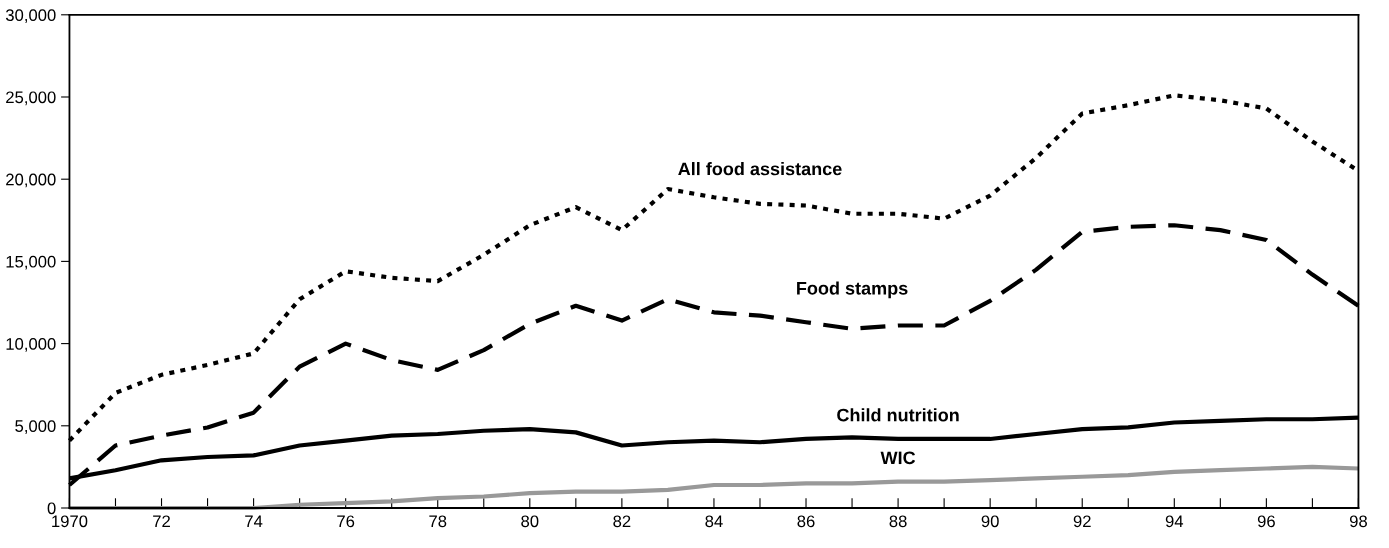 The height and width of the screenshot is (548, 1389). Describe the element at coordinates (31, 180) in the screenshot. I see `y-tick-label: 20,000` at that location.